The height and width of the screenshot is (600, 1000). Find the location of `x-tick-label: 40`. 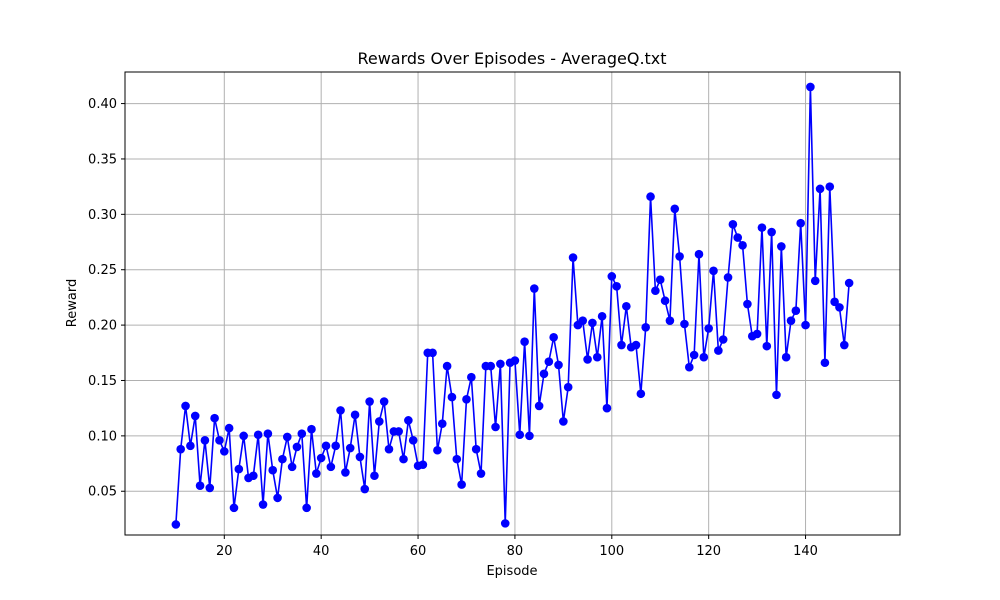

x-tick-label: 40 is located at coordinates (321, 551).